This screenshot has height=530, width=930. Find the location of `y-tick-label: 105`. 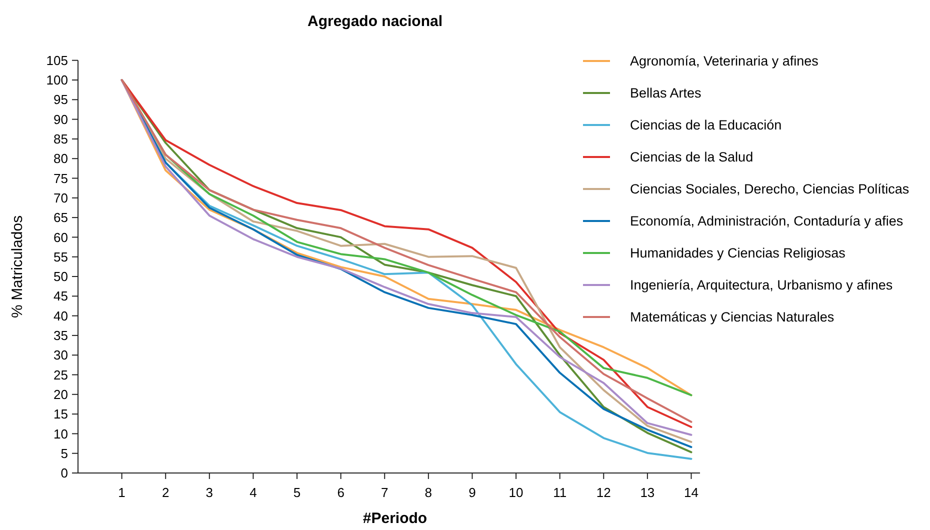

y-tick-label: 105 is located at coordinates (57, 60).